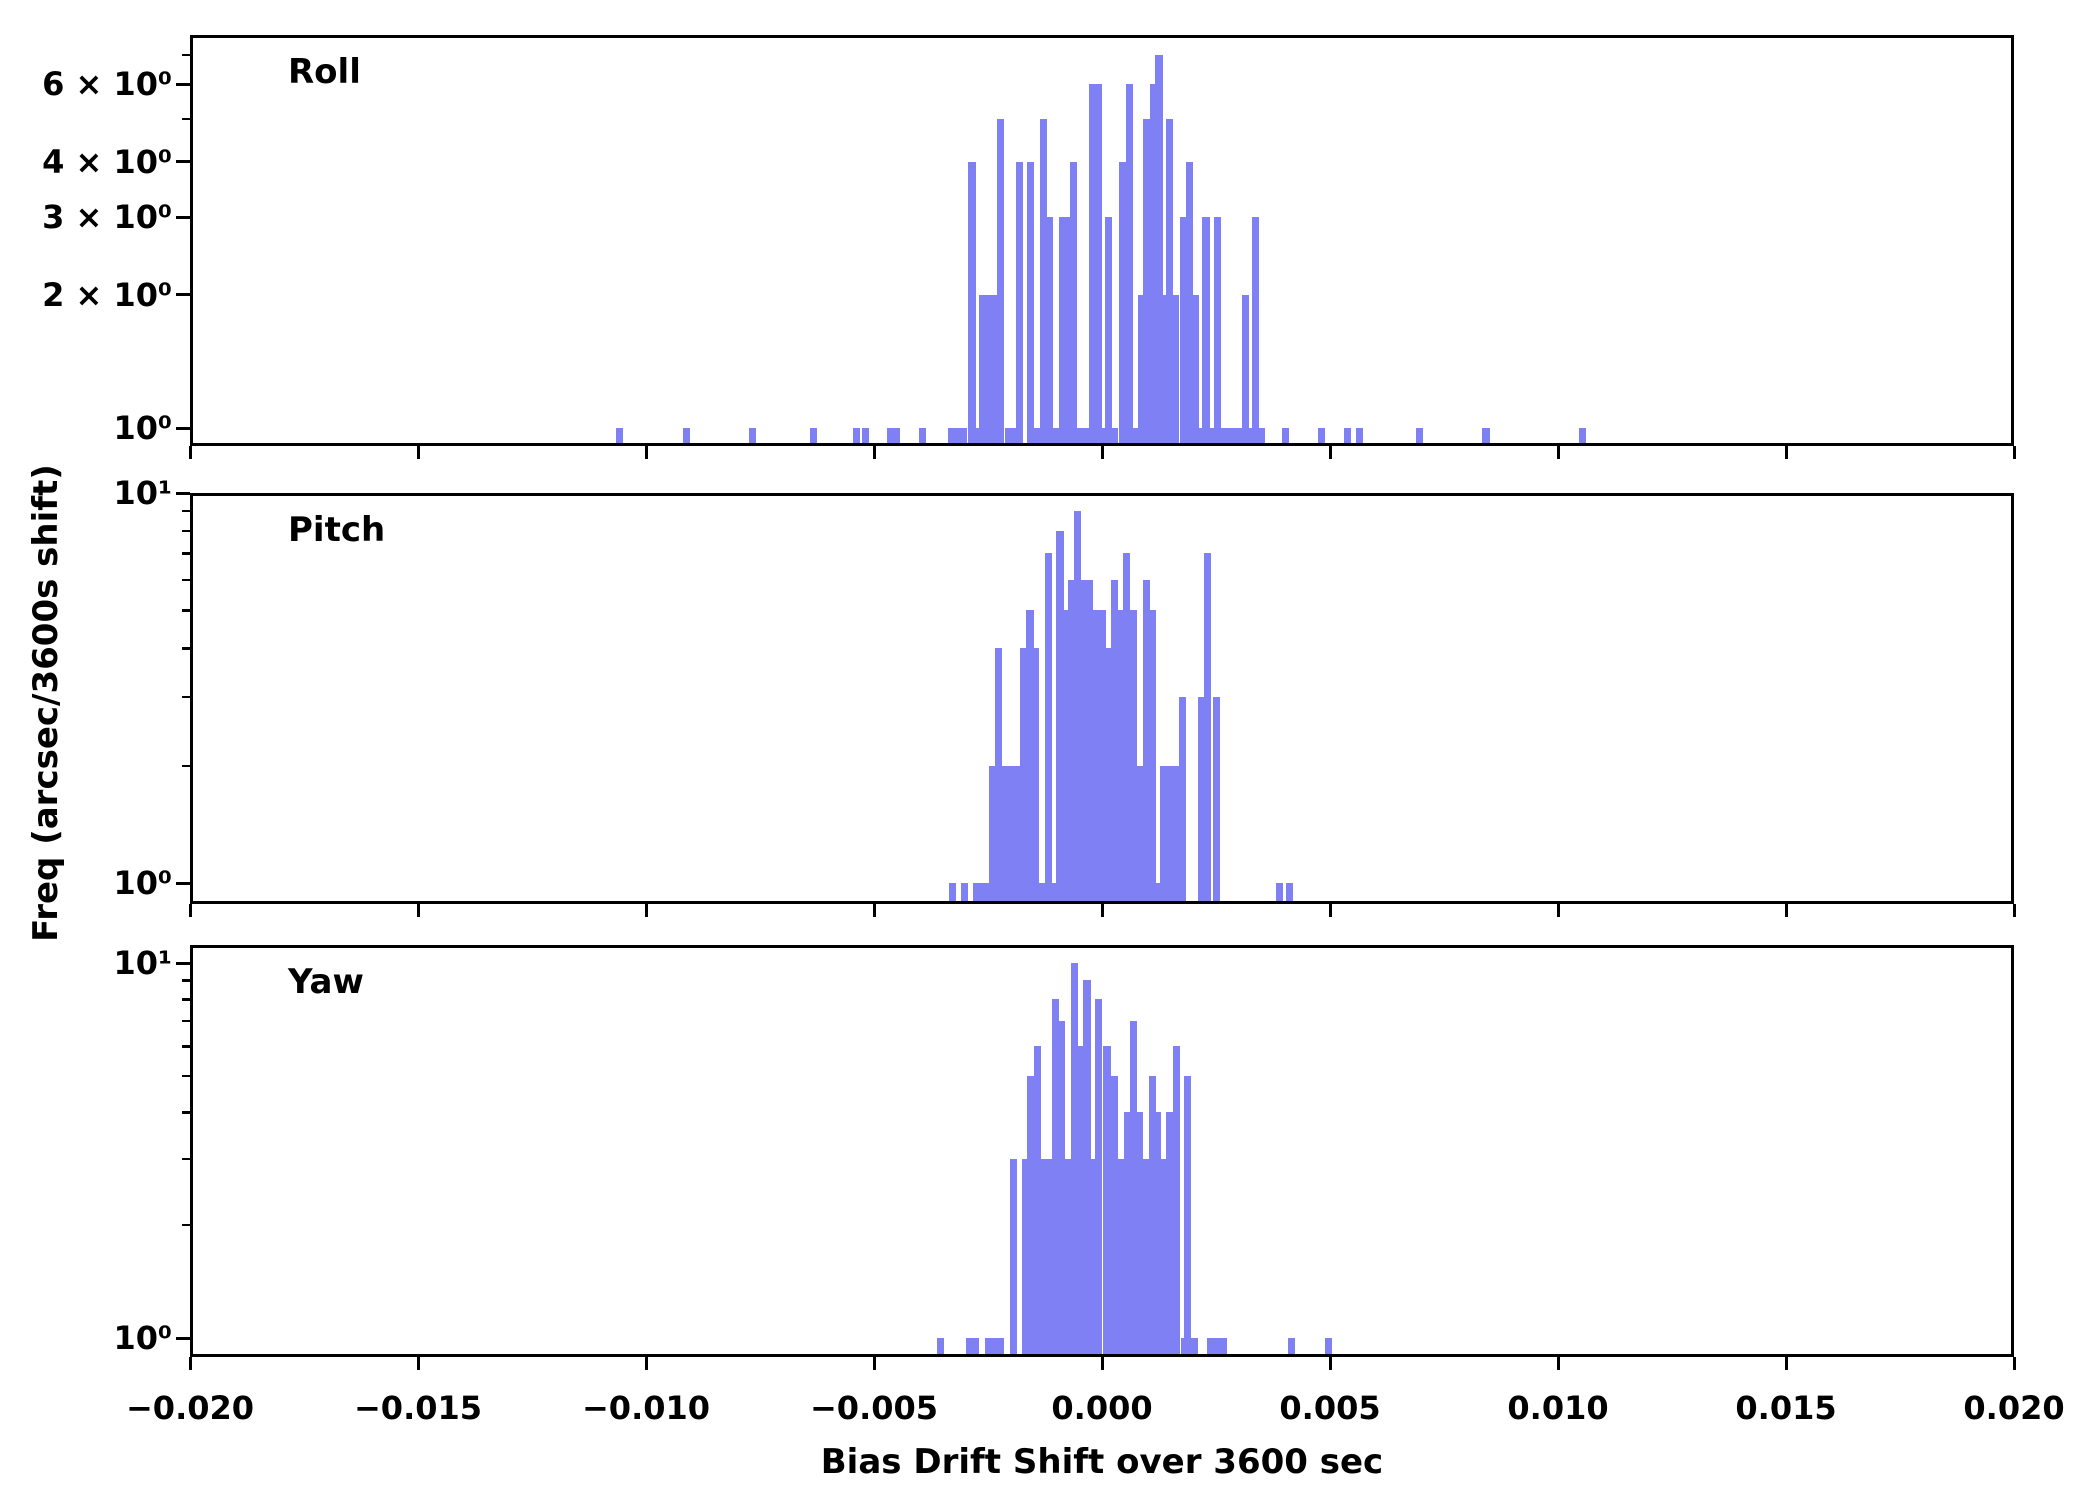 Image resolution: width=2100 pixels, height=1500 pixels. Describe the element at coordinates (418, 1408) in the screenshot. I see `x-tick-label: −0.015` at that location.